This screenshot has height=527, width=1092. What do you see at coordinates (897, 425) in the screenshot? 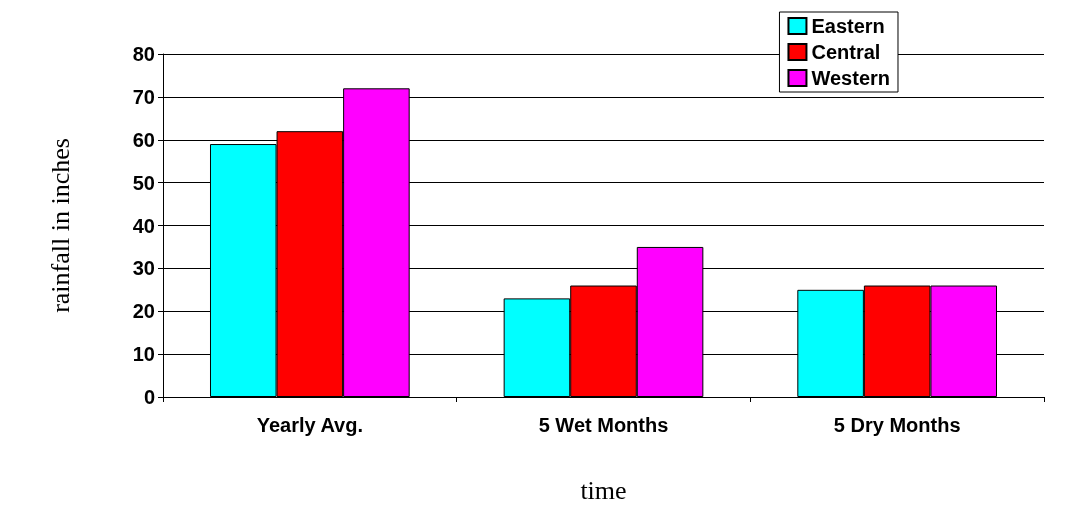
I see `x-tick-label: 5 Dry Months` at bounding box center [897, 425].